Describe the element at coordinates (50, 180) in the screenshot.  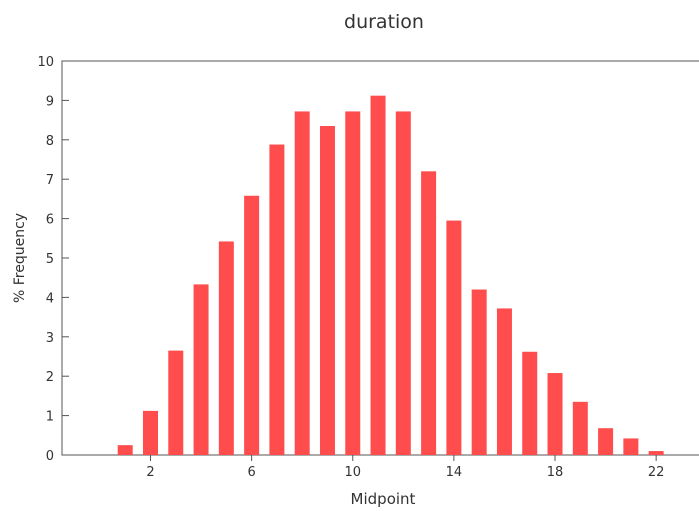
I see `y-tick-label: 7` at that location.